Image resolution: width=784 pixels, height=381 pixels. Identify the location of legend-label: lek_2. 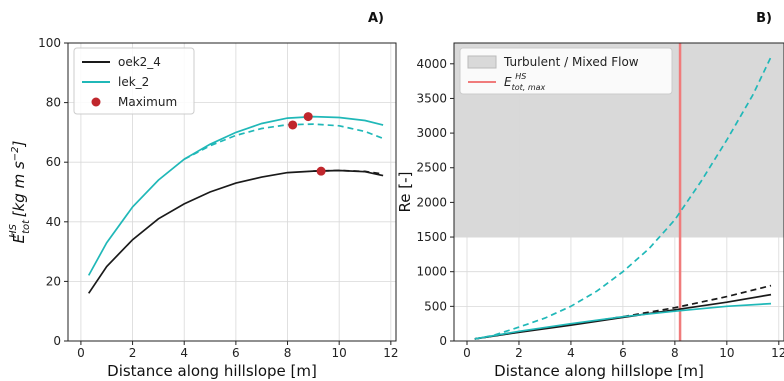
(133, 82).